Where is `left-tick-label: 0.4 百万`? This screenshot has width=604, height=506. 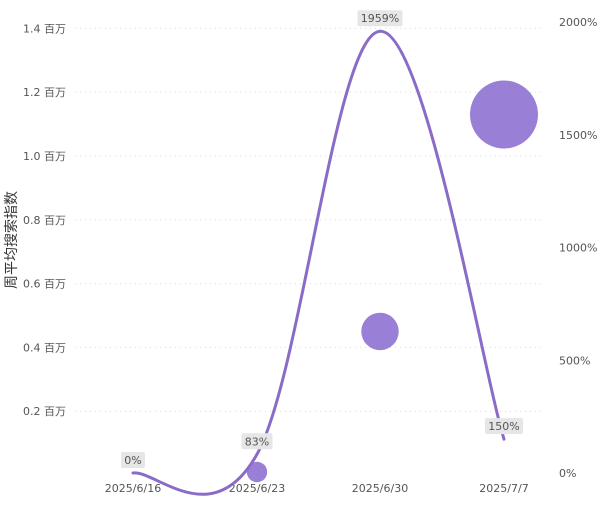 left-tick-label: 0.4 百万 is located at coordinates (44, 347).